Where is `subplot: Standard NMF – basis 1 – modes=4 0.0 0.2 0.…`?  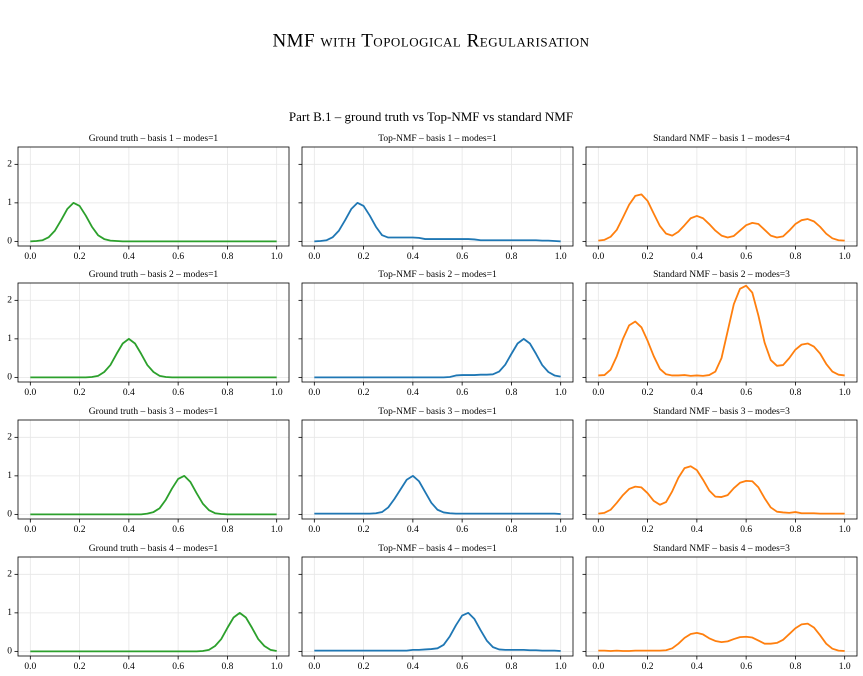
subplot: Standard NMF – basis 1 – modes=4 0.0 0.2 0.… is located at coordinates (720, 198).